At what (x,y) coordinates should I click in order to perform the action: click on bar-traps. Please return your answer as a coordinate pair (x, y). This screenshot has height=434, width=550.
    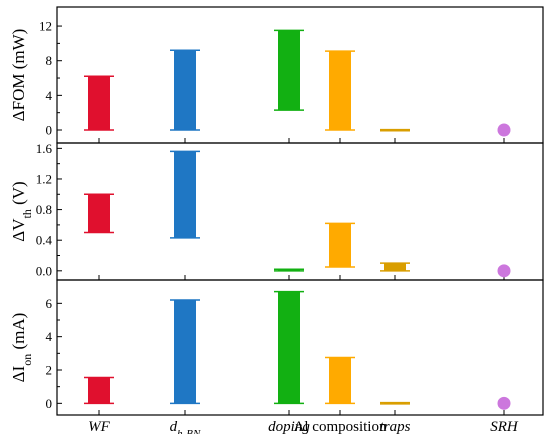
    Looking at the image, I should click on (395, 267).